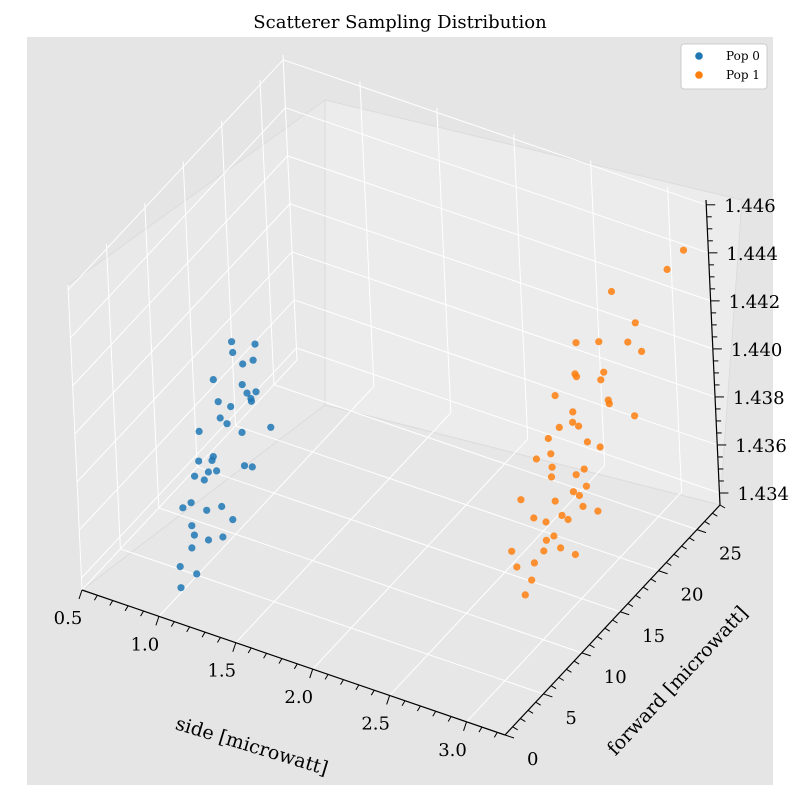 This screenshot has height=800, width=800. I want to click on x-axis-line, so click(293, 662).